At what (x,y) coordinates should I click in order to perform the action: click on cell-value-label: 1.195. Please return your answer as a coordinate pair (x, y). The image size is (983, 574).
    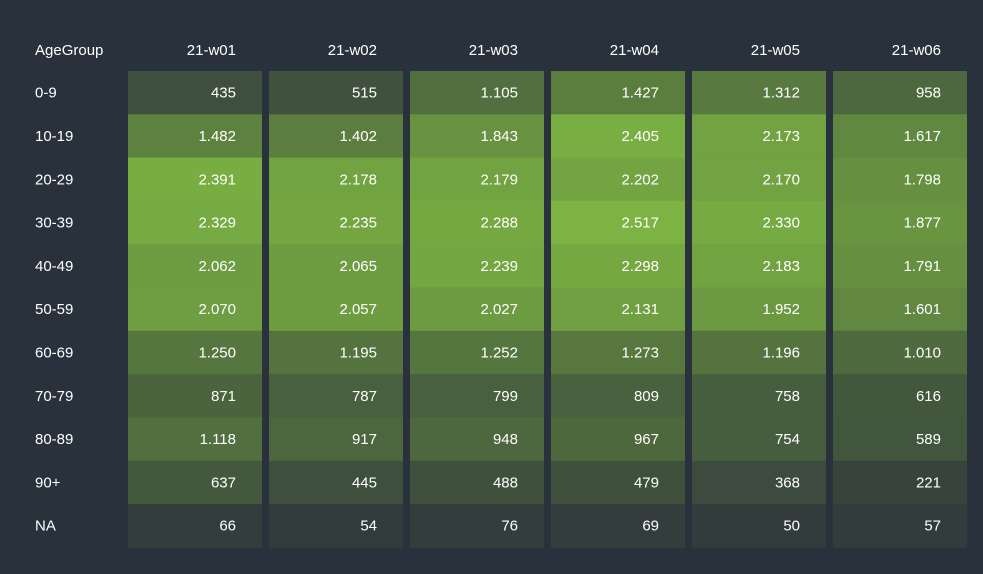
    Looking at the image, I should click on (358, 352).